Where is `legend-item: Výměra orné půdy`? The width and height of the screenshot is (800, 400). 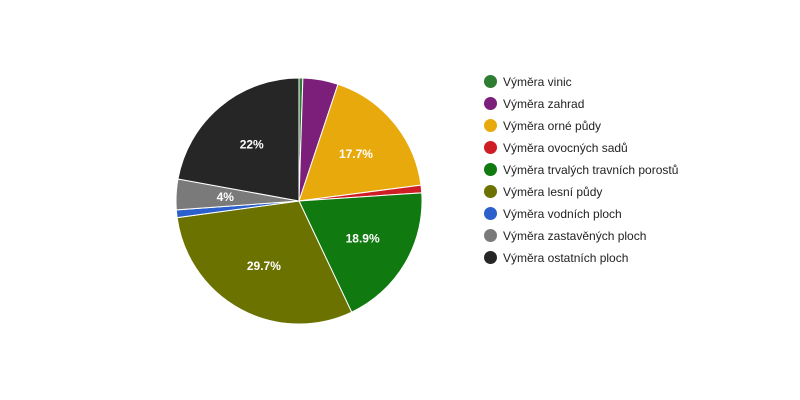 legend-item: Výměra orné půdy is located at coordinates (584, 126).